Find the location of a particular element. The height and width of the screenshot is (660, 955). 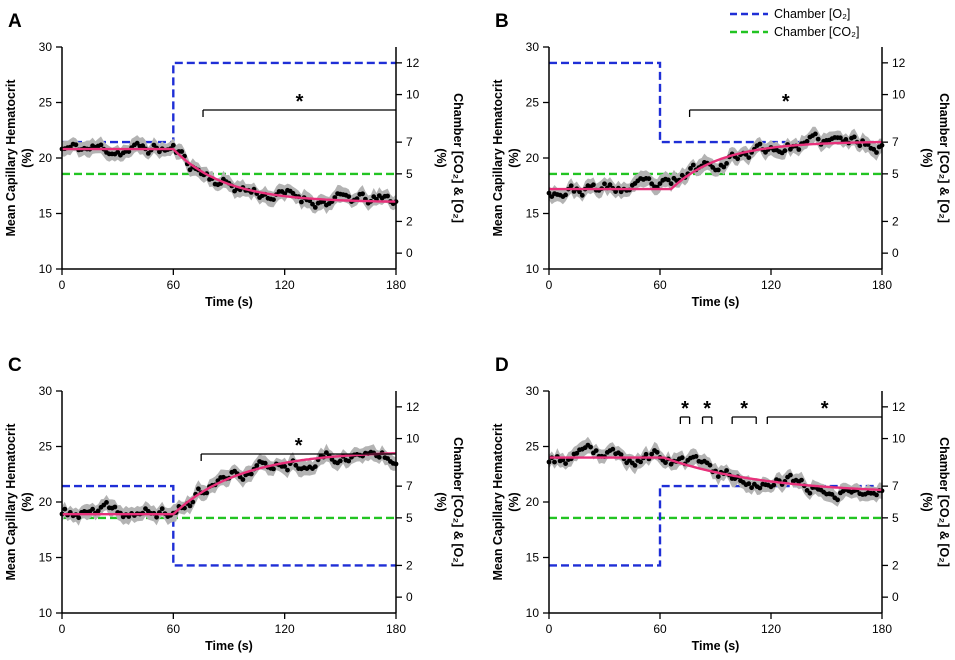

x-tick-label: 180 is located at coordinates (396, 285).